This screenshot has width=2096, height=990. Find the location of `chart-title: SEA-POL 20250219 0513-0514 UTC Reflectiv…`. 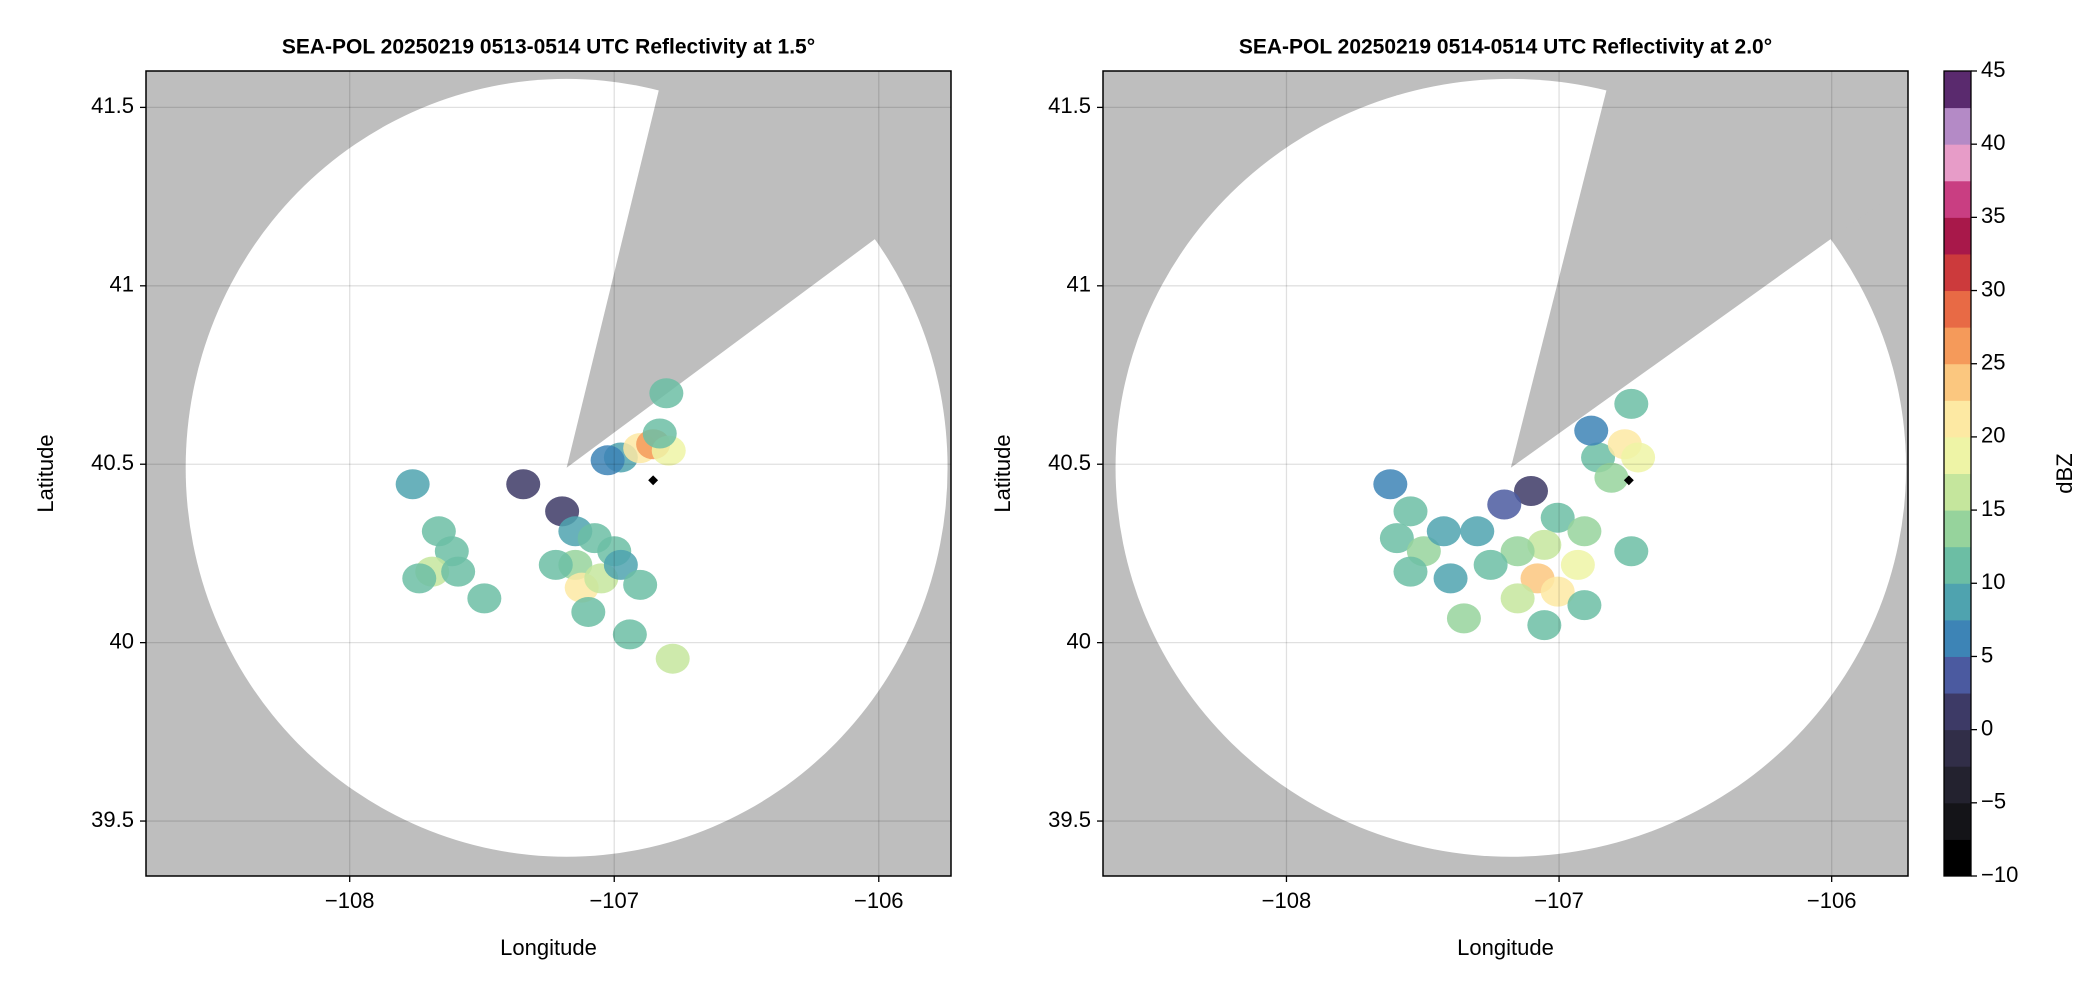

chart-title: SEA-POL 20250219 0513-0514 UTC Reflectiv… is located at coordinates (548, 47).